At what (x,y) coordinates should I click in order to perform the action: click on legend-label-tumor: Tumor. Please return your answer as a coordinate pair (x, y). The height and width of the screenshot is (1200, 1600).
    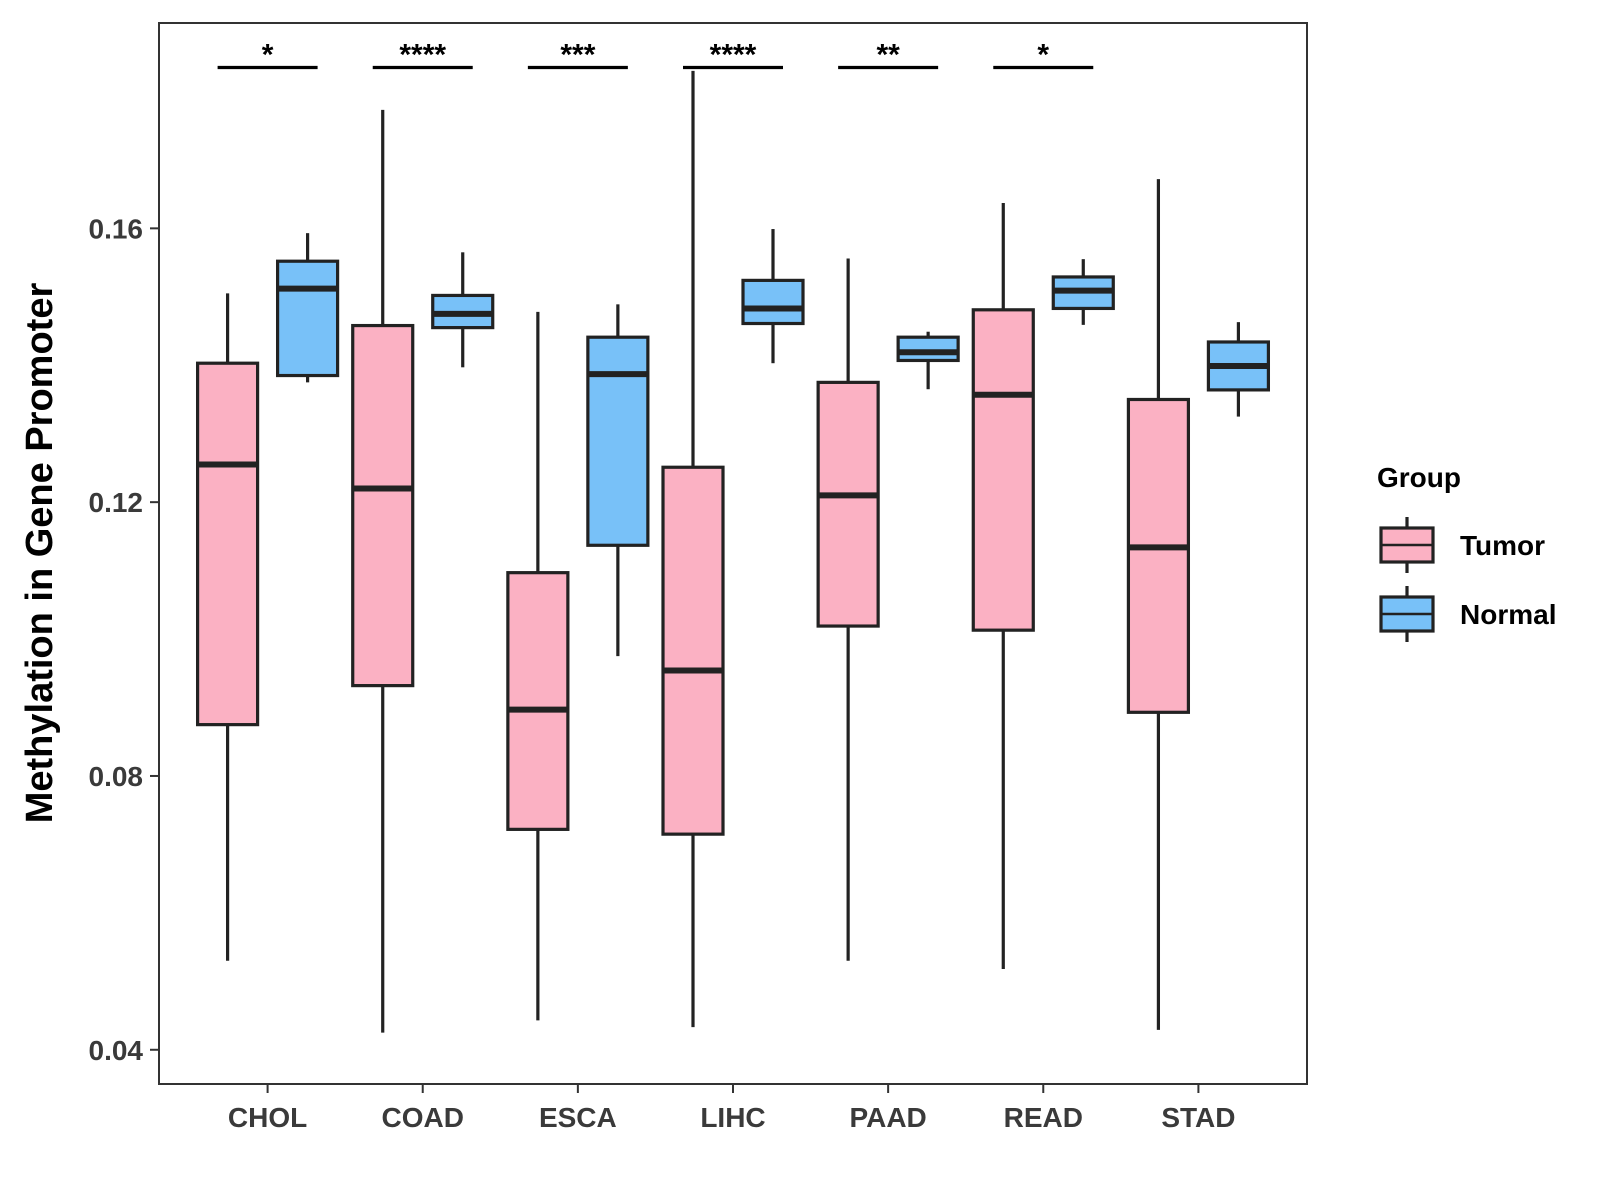
    Looking at the image, I should click on (1502, 545).